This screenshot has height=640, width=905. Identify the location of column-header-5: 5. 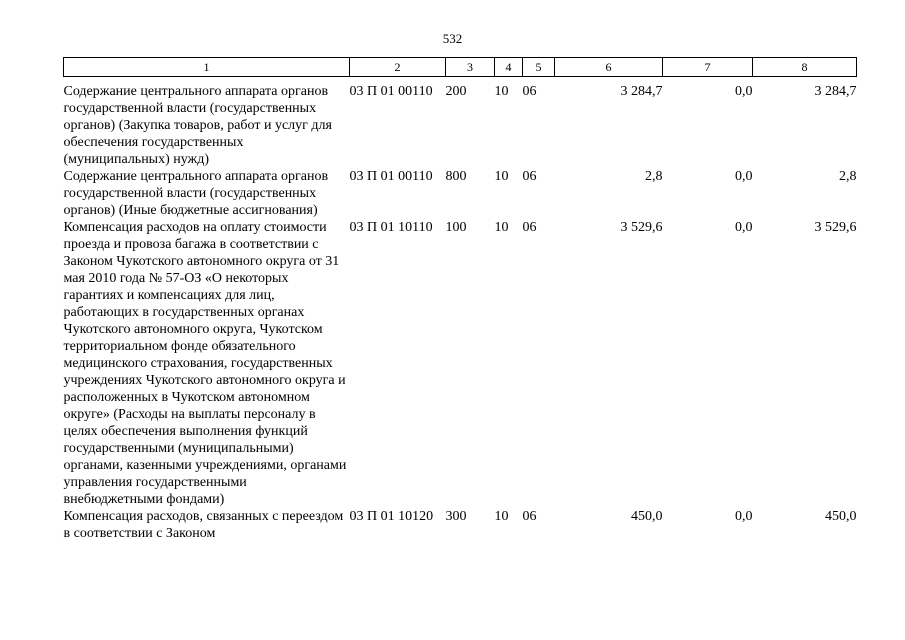
(538, 67).